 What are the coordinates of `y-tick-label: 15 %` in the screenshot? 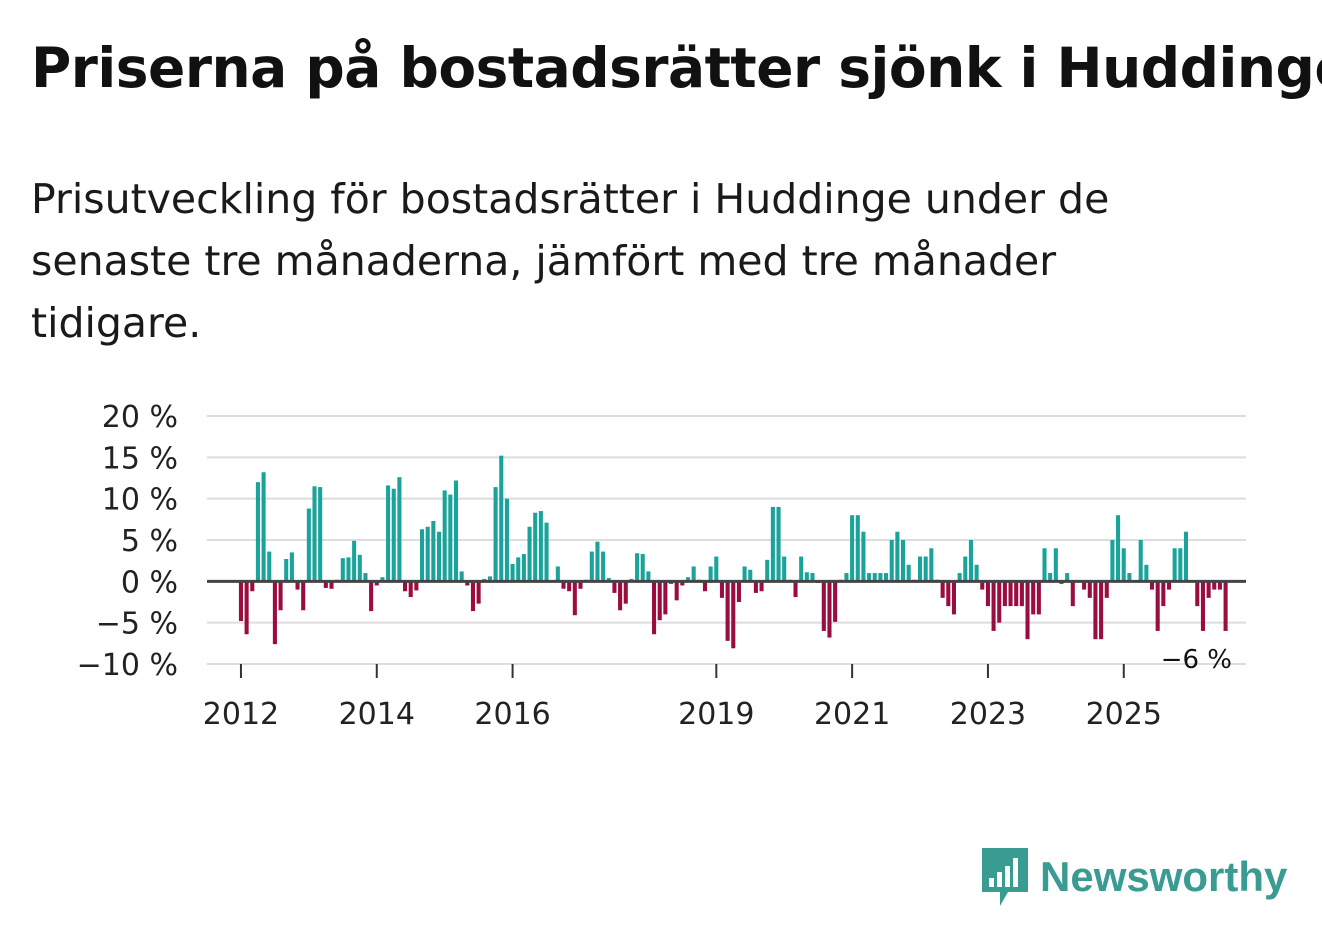 It's located at (140, 458).